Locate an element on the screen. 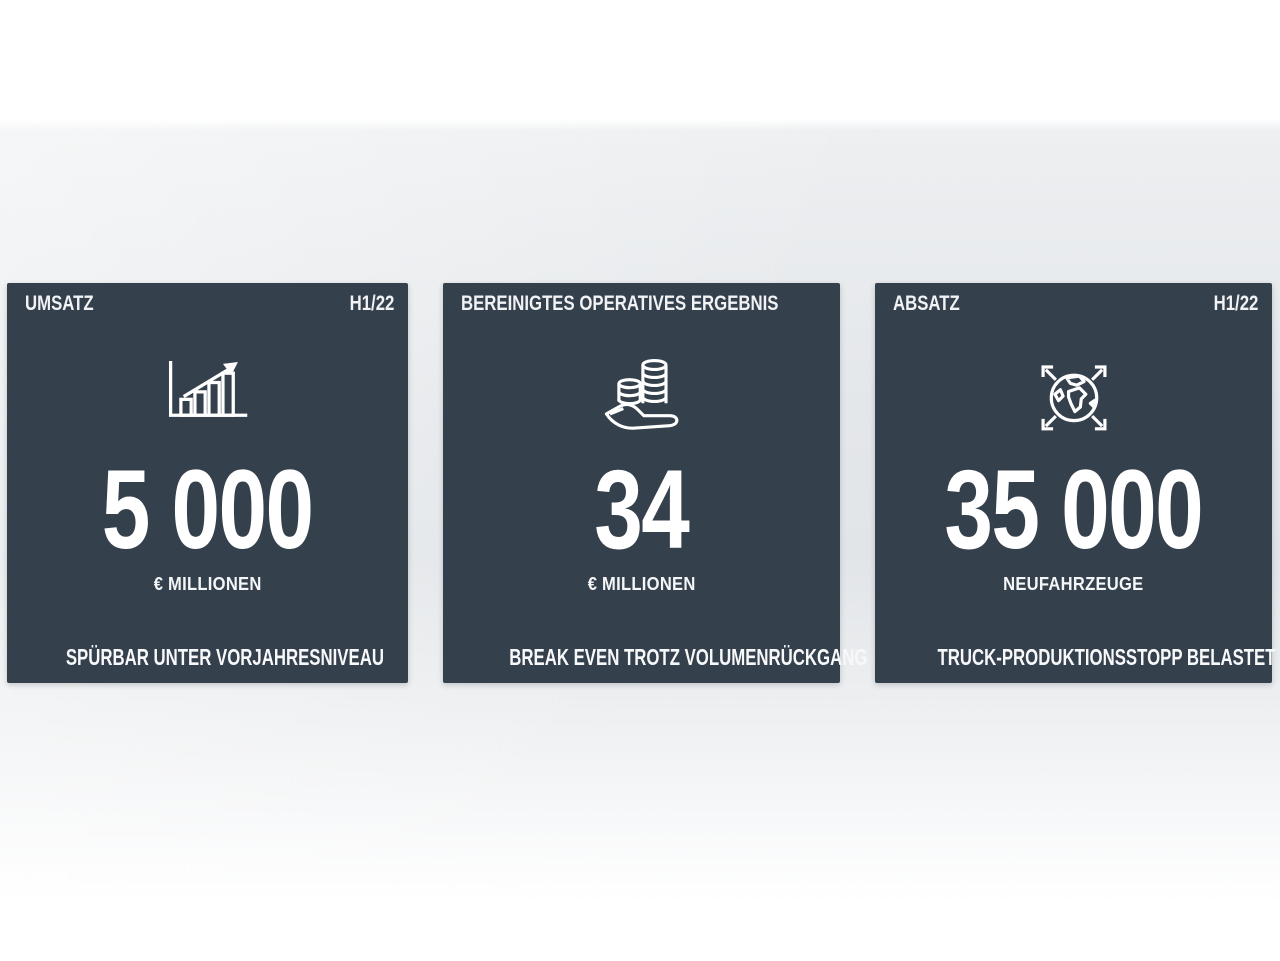  kpi-value: 5 000 is located at coordinates (208, 509).